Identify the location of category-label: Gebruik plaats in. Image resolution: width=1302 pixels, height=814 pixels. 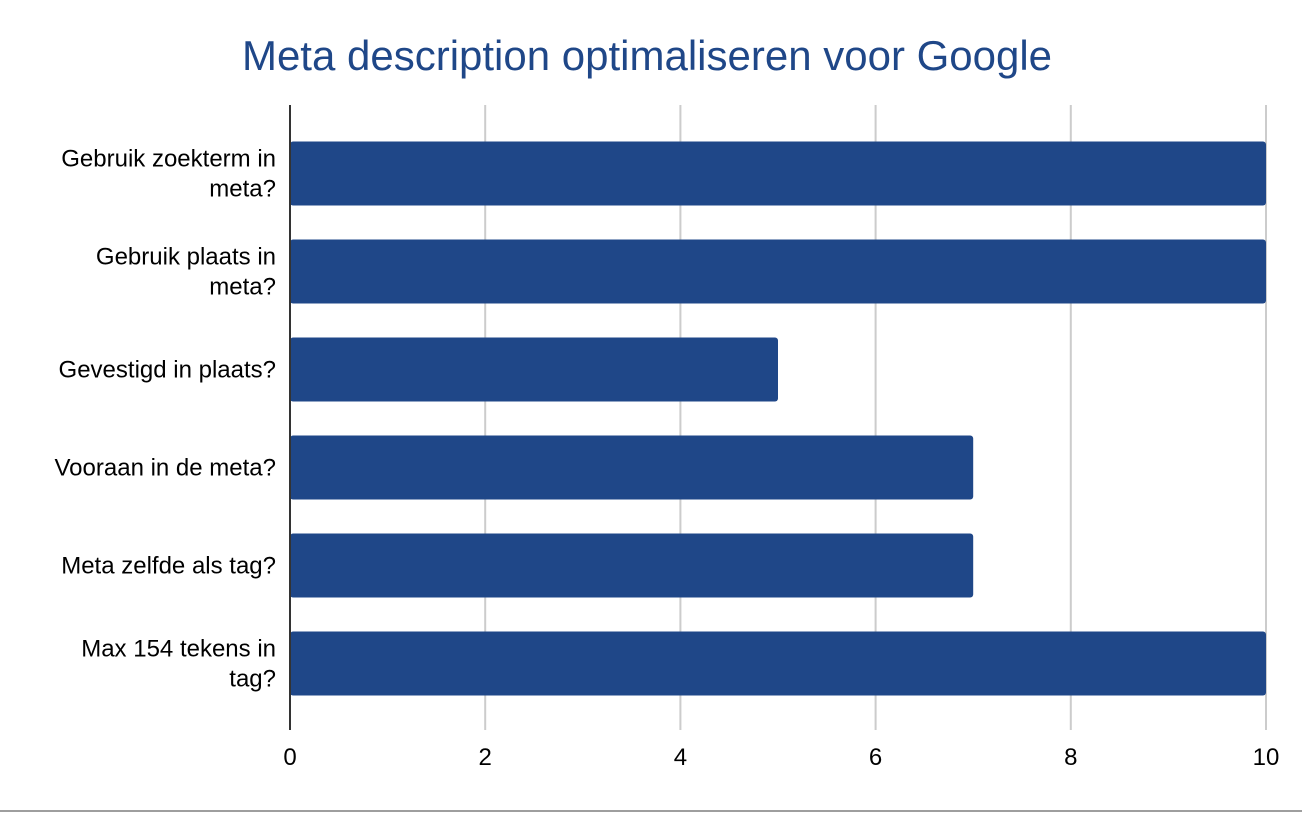
(186, 257).